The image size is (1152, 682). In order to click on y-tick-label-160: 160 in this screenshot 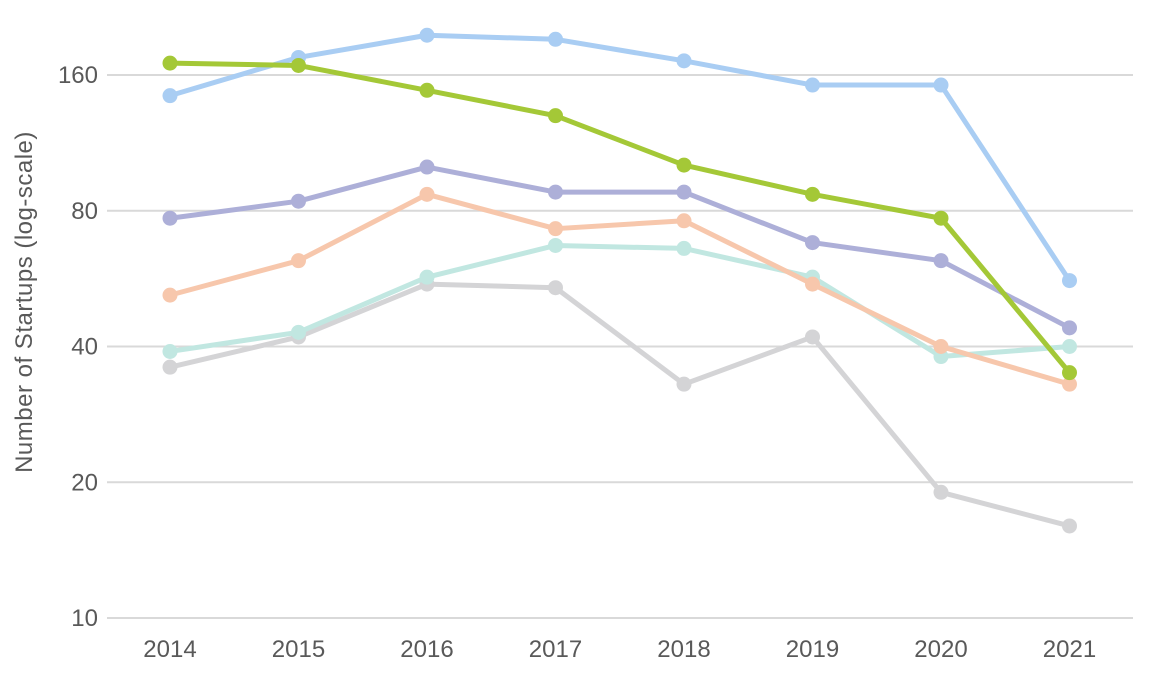, I will do `click(78, 75)`.